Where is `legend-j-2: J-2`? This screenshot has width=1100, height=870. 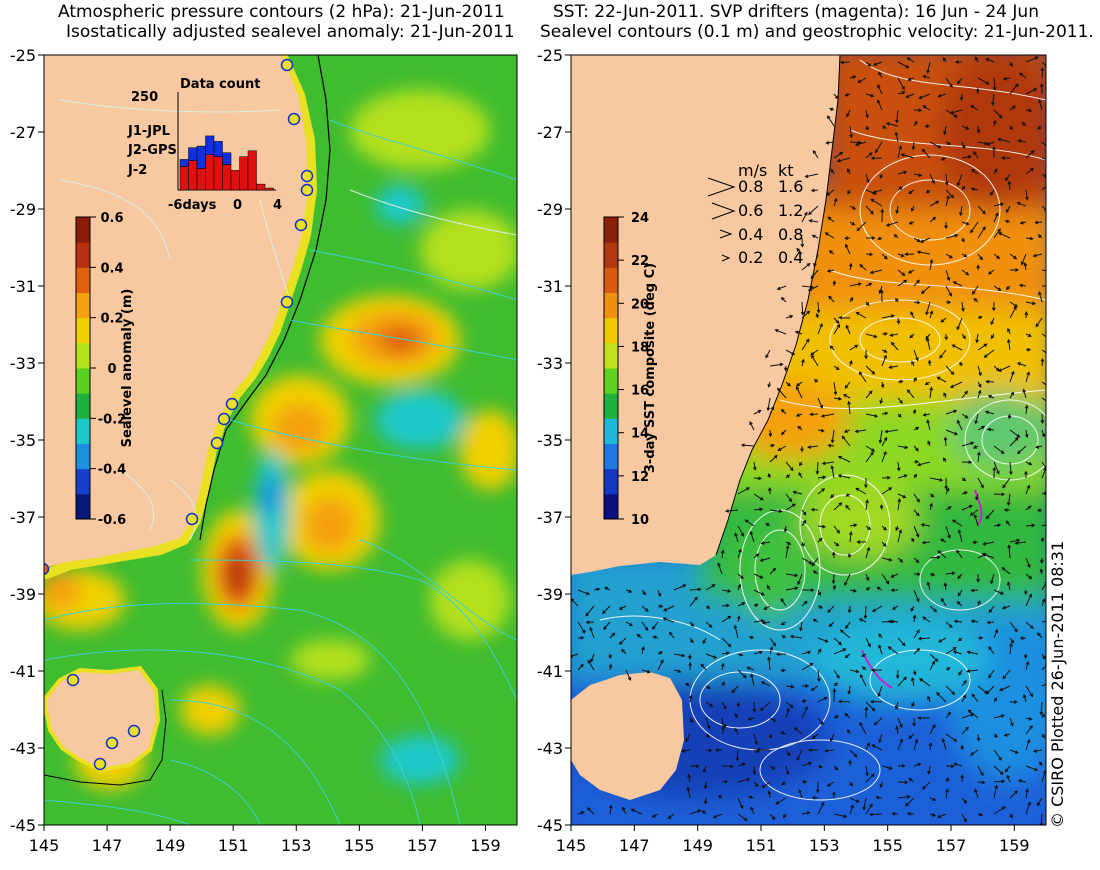 legend-j-2: J-2 is located at coordinates (137, 170).